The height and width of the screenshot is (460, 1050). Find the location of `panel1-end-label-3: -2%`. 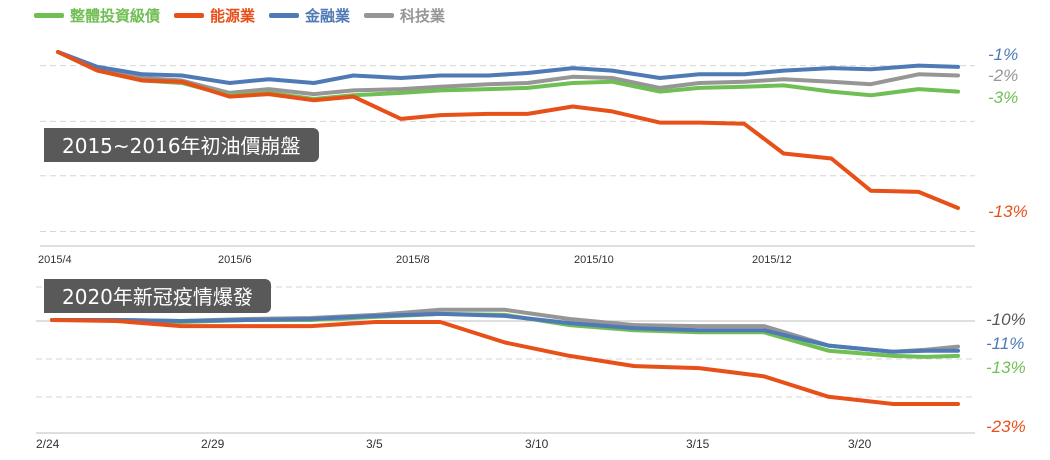

panel1-end-label-3: -2% is located at coordinates (1003, 75).